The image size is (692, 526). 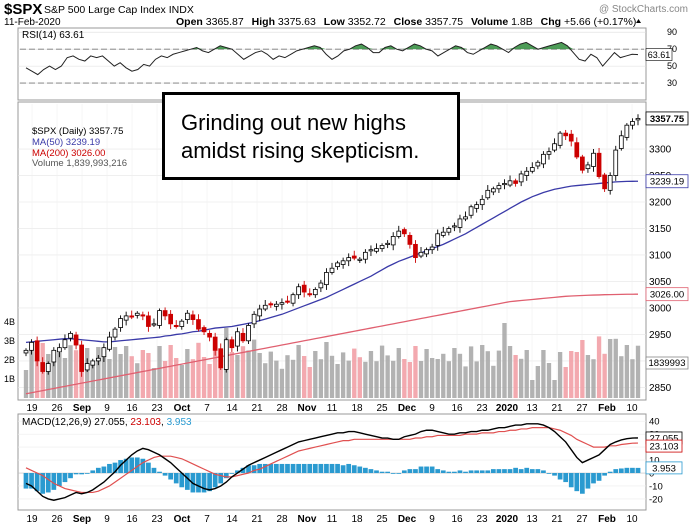 What do you see at coordinates (660, 282) in the screenshot?
I see `price-tick-label: 3050` at bounding box center [660, 282].